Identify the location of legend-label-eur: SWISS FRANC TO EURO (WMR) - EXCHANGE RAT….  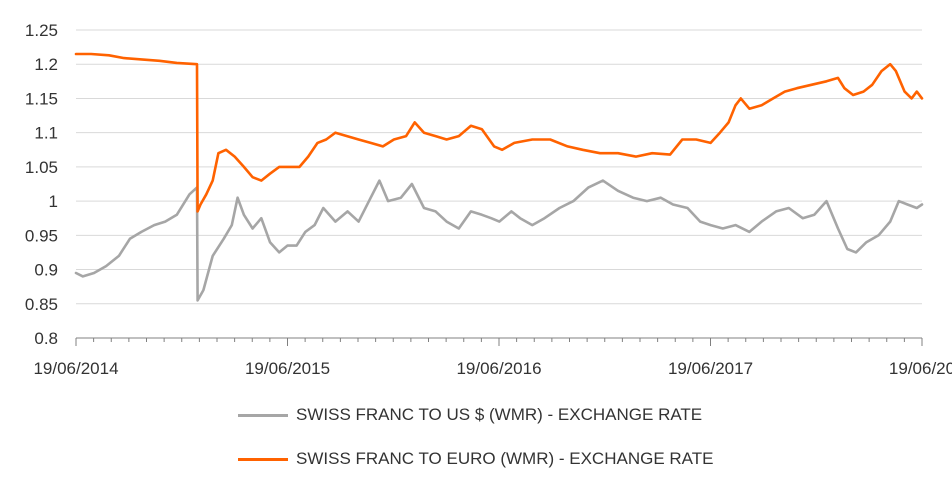
(505, 458).